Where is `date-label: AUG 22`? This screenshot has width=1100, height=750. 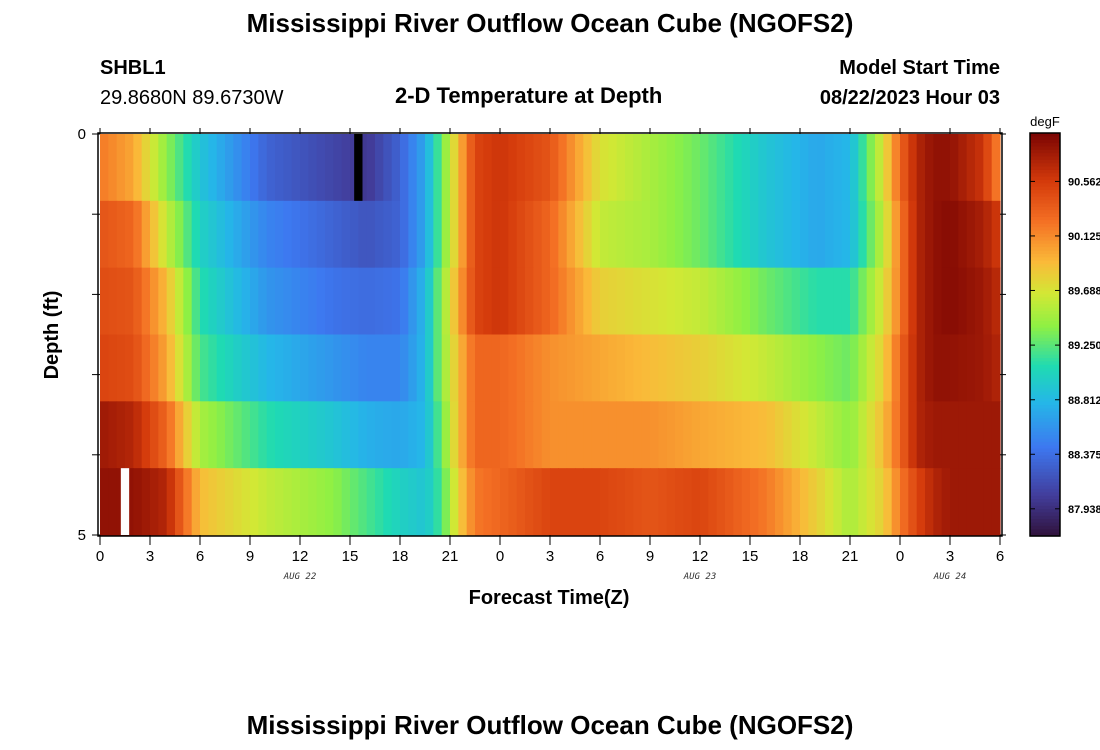 date-label: AUG 22 is located at coordinates (300, 577).